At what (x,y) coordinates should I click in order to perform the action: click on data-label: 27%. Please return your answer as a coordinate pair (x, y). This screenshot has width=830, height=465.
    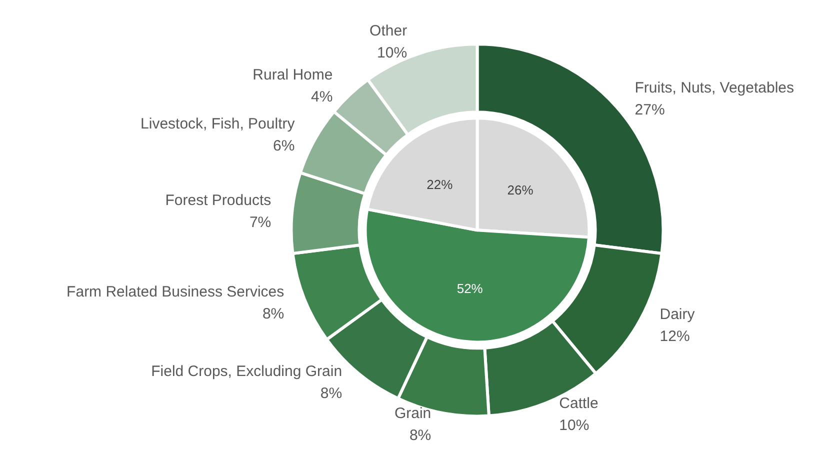
    Looking at the image, I should click on (649, 110).